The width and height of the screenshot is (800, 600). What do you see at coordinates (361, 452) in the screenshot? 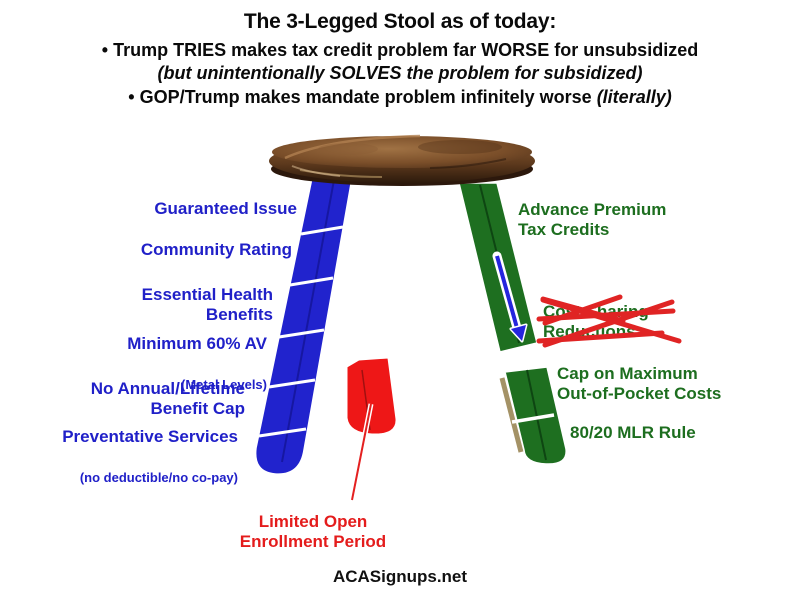
I see `red-pointer-line` at bounding box center [361, 452].